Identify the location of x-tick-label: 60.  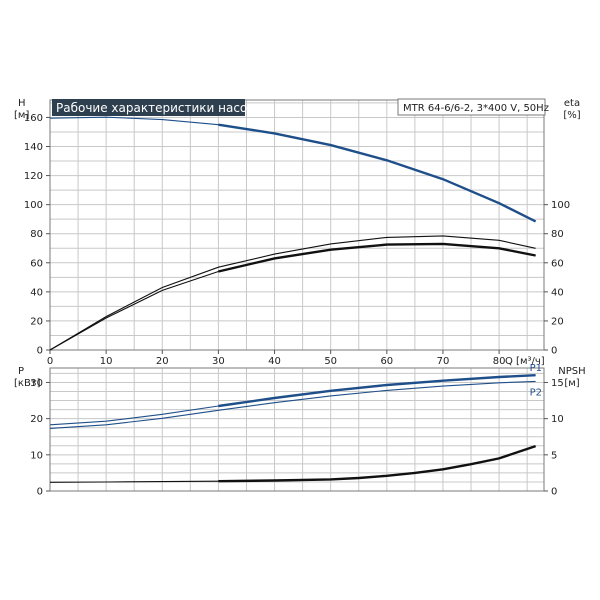
(386, 361).